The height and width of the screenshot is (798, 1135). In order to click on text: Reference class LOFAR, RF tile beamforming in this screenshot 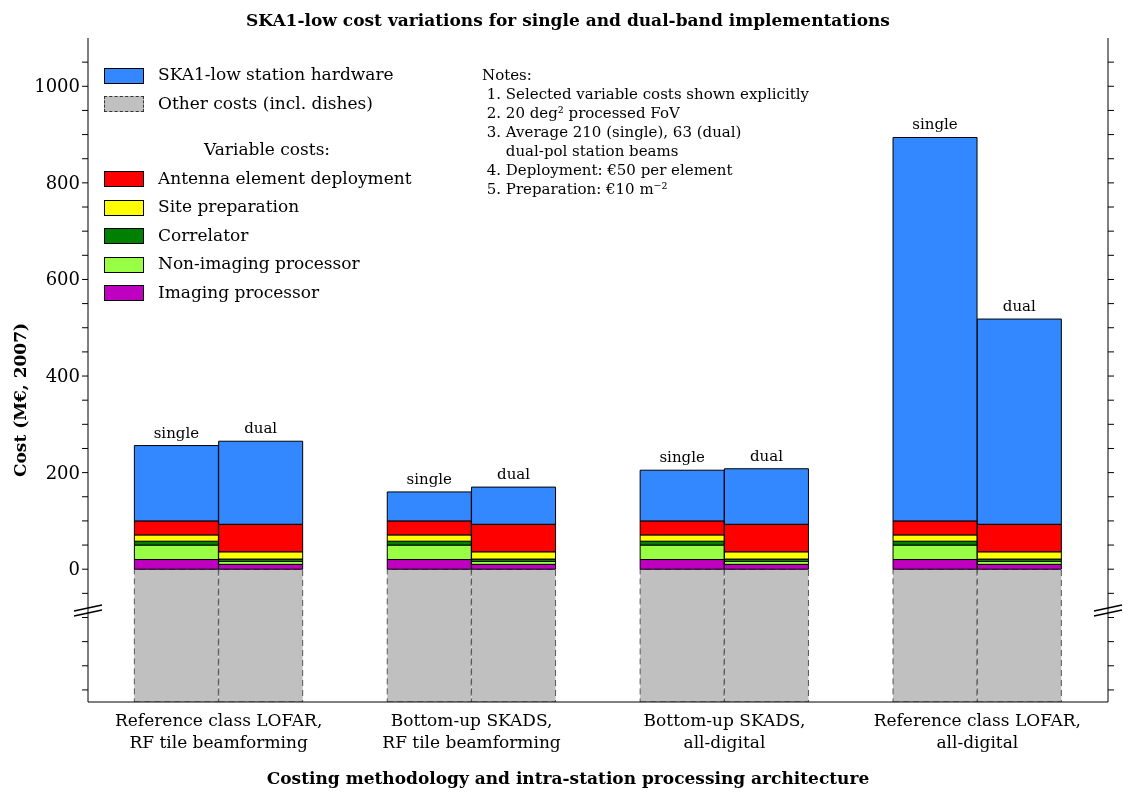, I will do `click(219, 731)`.